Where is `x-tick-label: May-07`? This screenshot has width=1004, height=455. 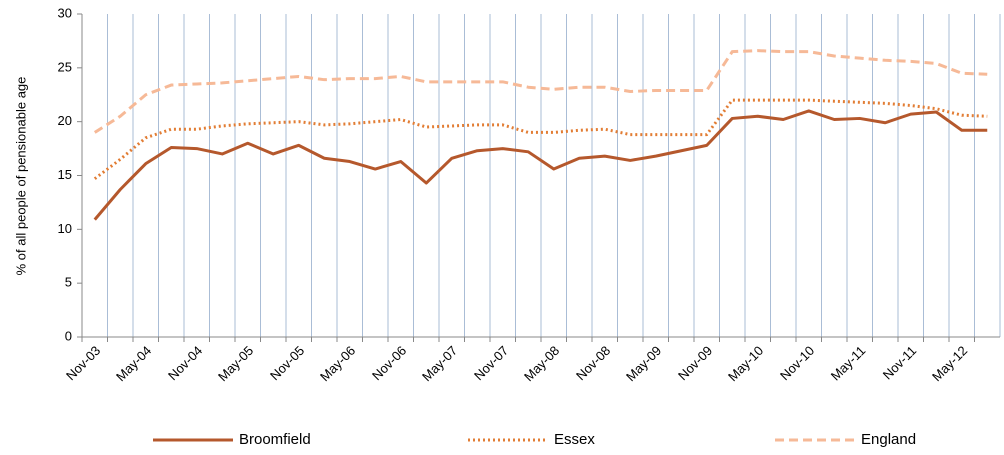
x-tick-label: May-07 is located at coordinates (439, 363).